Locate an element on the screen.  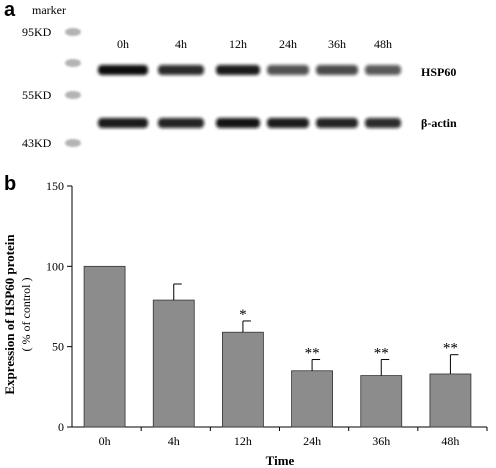
marker-label-43kd: 43KD is located at coordinates (37, 143).